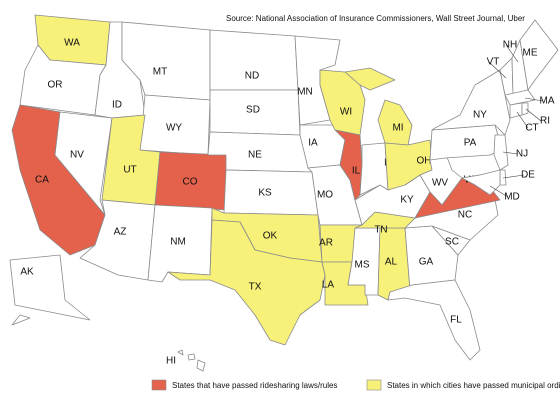  Describe the element at coordinates (407, 200) in the screenshot. I see `state-label: KY` at that location.